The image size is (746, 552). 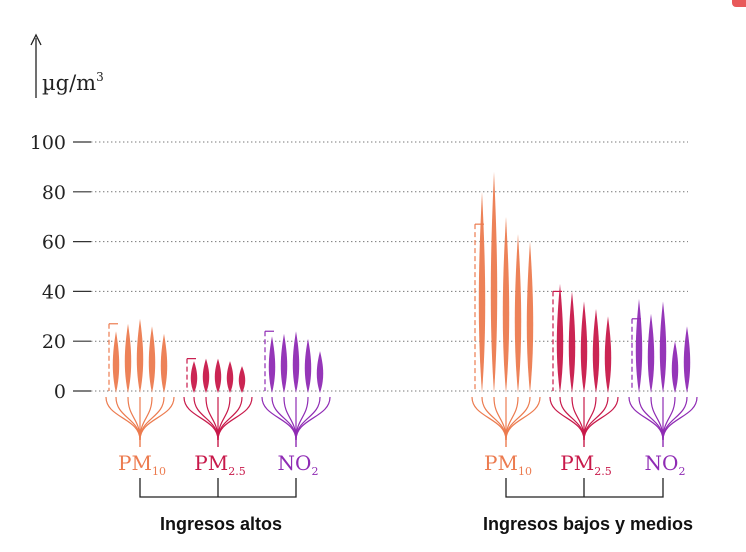 I want to click on group-0: PM10 PM2.5 NO2 Ingresos altos, so click(x=218, y=426).